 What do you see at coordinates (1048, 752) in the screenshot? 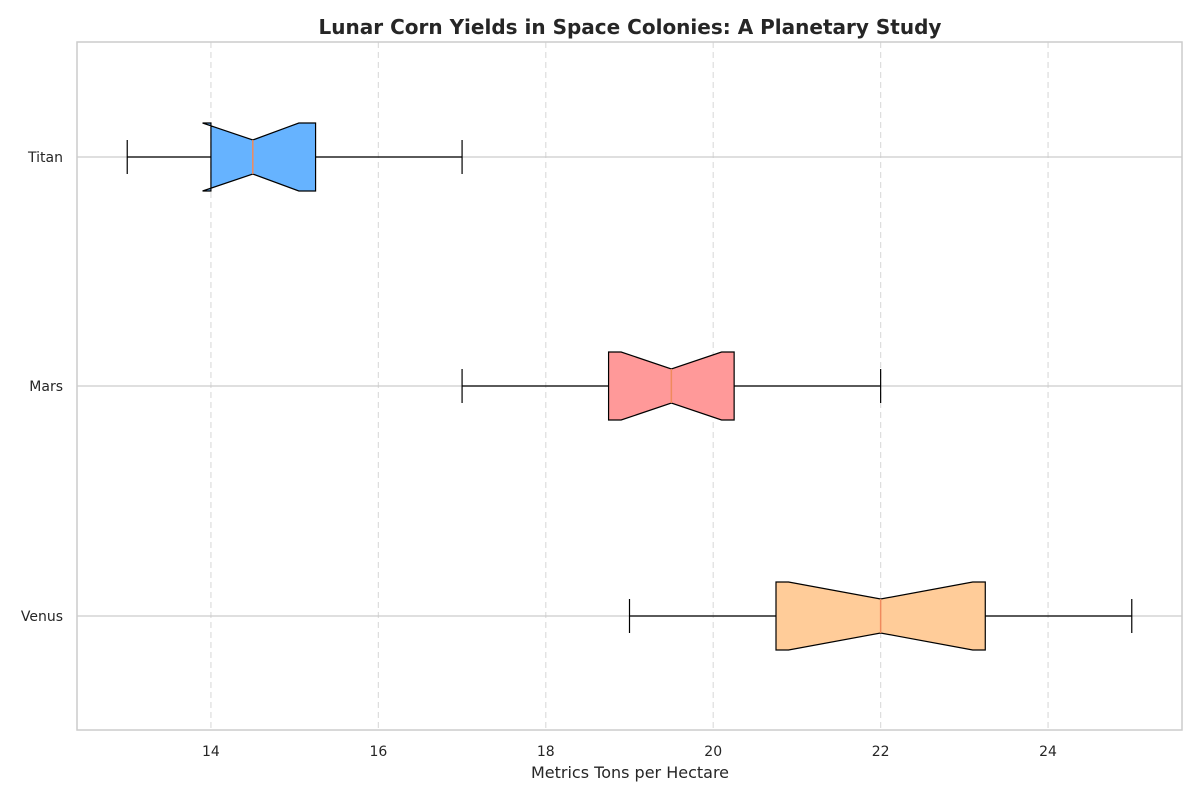
I see `x-tick-label: 24` at bounding box center [1048, 752].